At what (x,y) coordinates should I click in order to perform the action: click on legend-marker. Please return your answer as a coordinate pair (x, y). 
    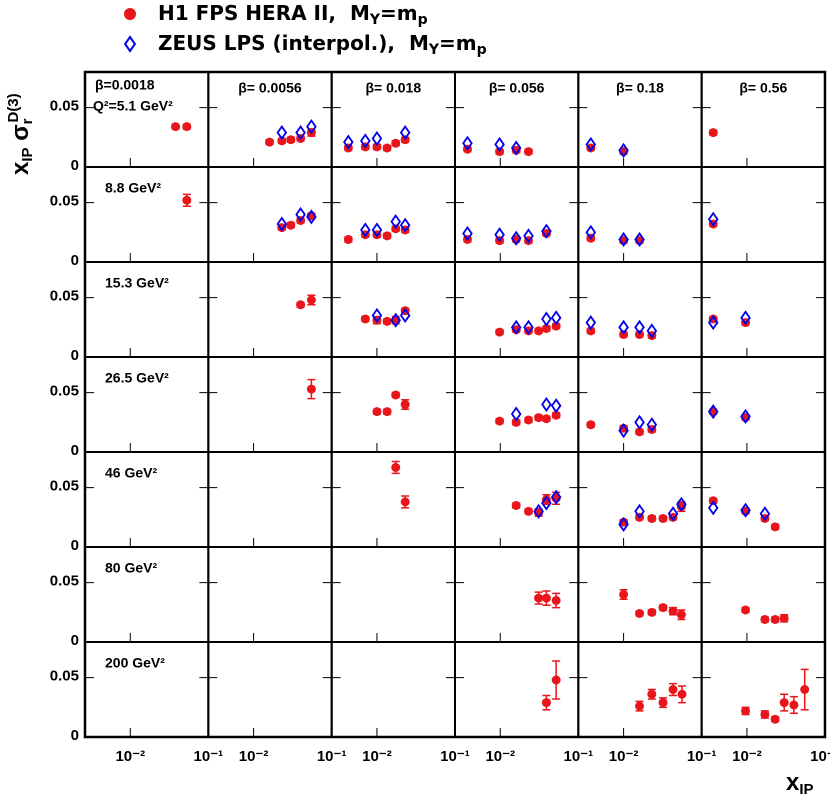
    Looking at the image, I should click on (130, 14).